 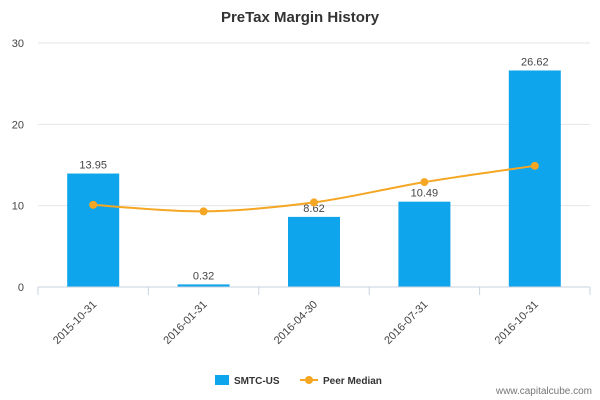 What do you see at coordinates (21, 288) in the screenshot?
I see `y-tick-label: 0` at bounding box center [21, 288].